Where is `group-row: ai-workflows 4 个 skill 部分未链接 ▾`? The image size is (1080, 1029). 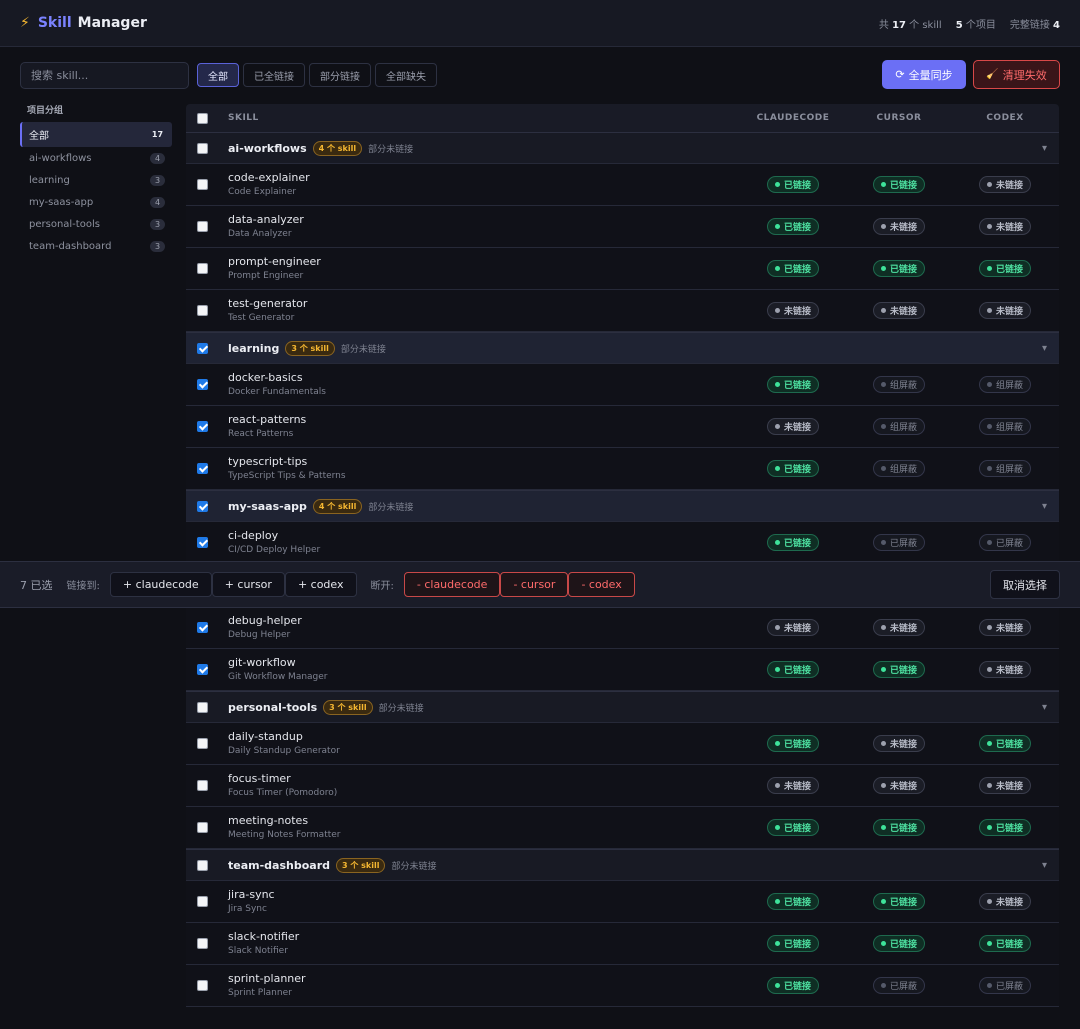
group-row: ai-workflows 4 个 skill 部分未链接 ▾ is located at coordinates (622, 148).